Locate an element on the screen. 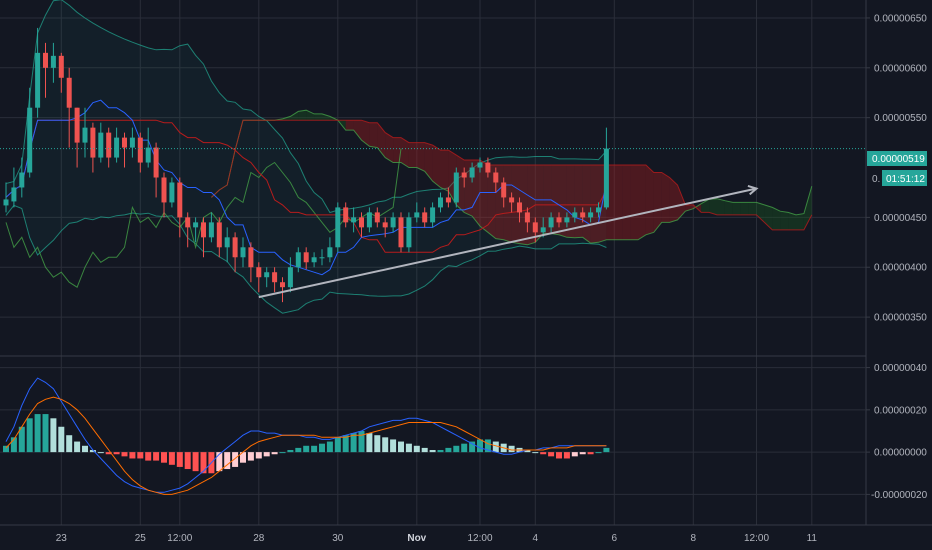 This screenshot has height=550, width=932. price-axis-label: 0.00000400 is located at coordinates (900, 268).